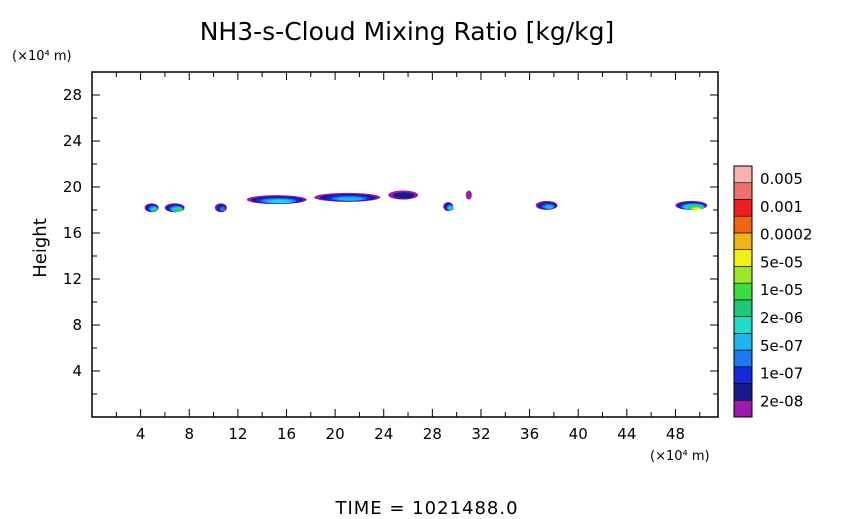  Describe the element at coordinates (72, 279) in the screenshot. I see `y-tick-label: 12` at that location.